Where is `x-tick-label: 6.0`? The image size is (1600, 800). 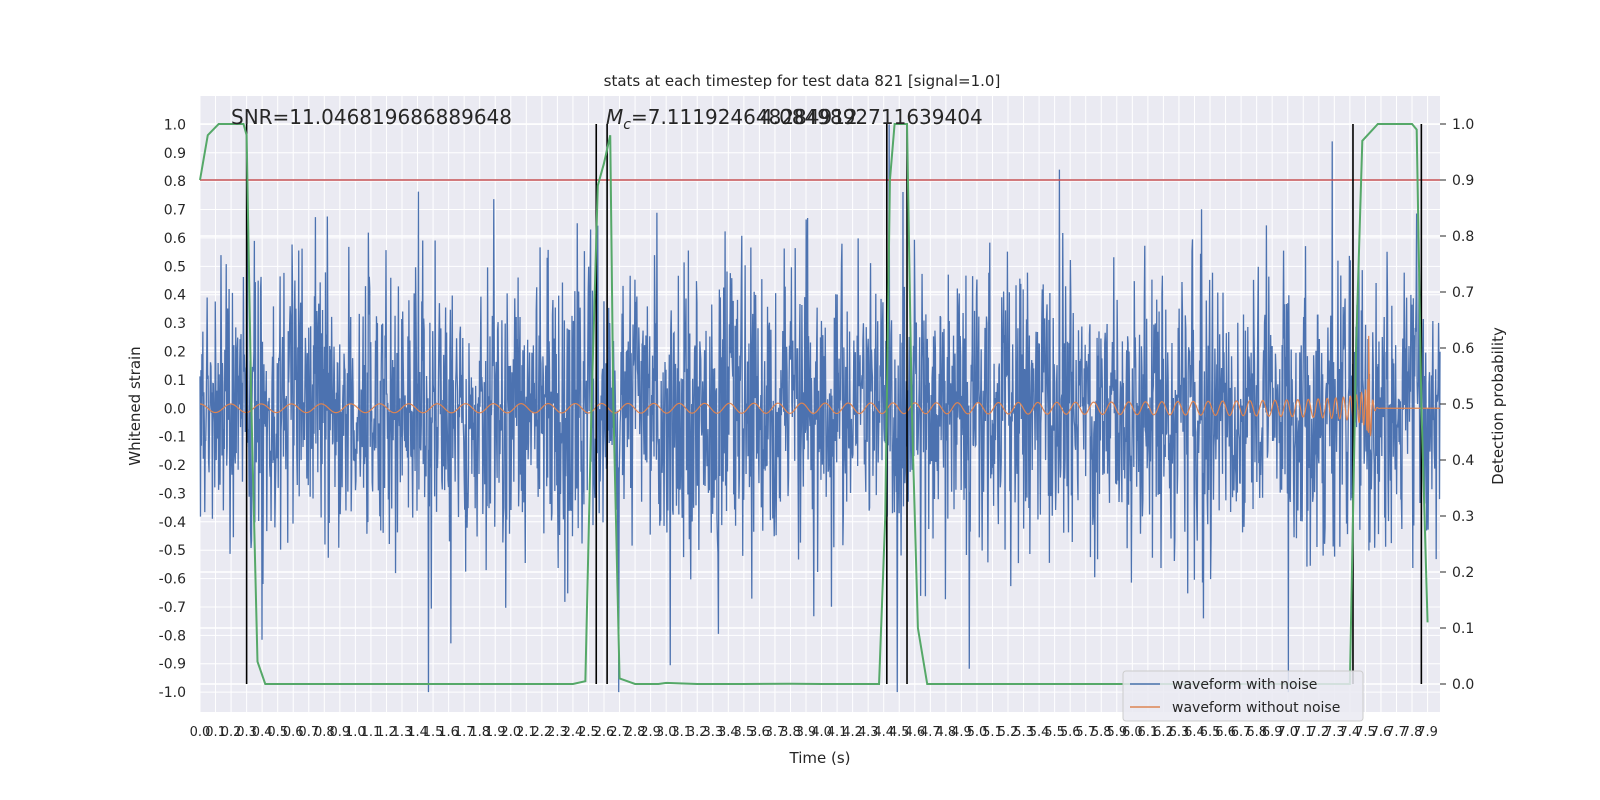 x-tick-label: 6.0 is located at coordinates (1132, 732).